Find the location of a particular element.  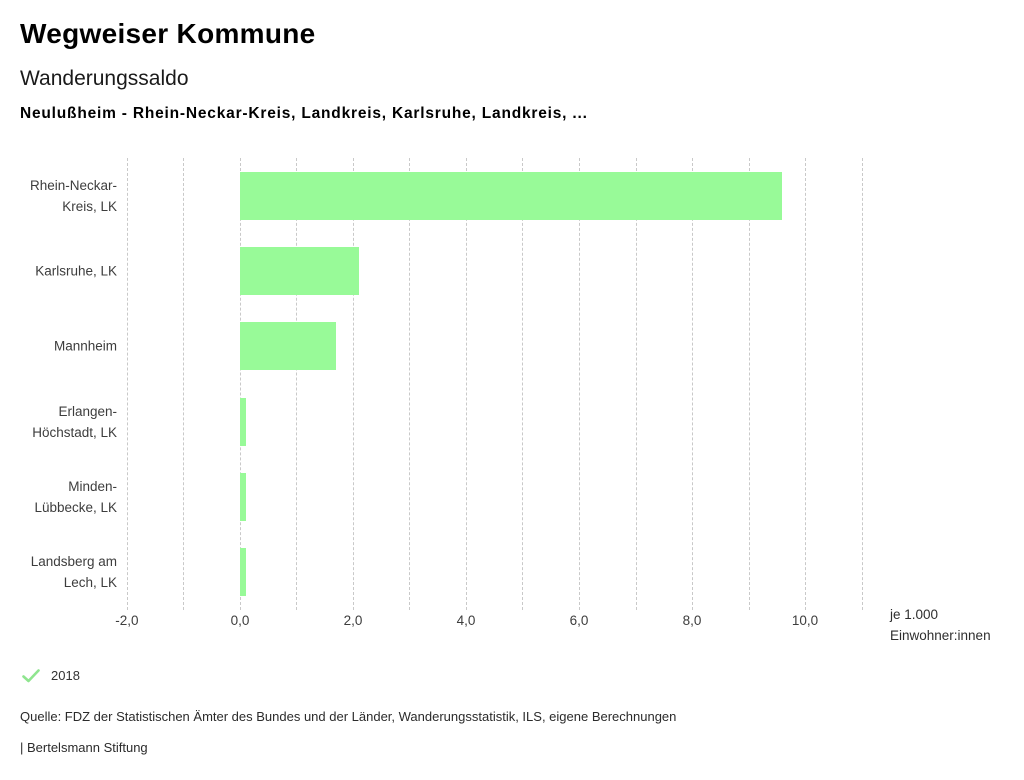

check-icon is located at coordinates (31, 675).